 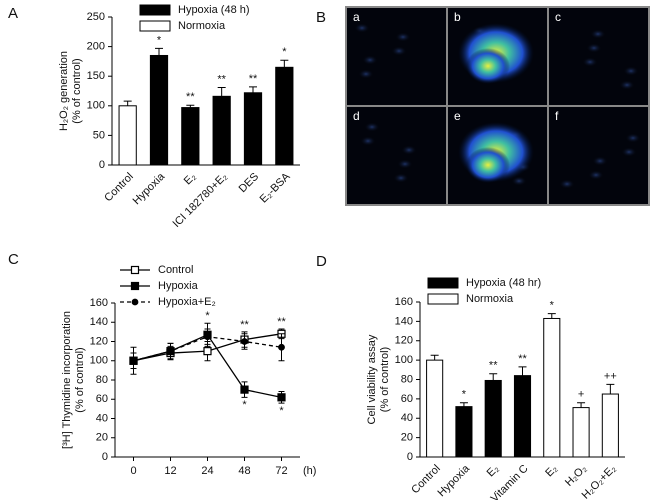 I want to click on tile-label: d, so click(x=356, y=116).